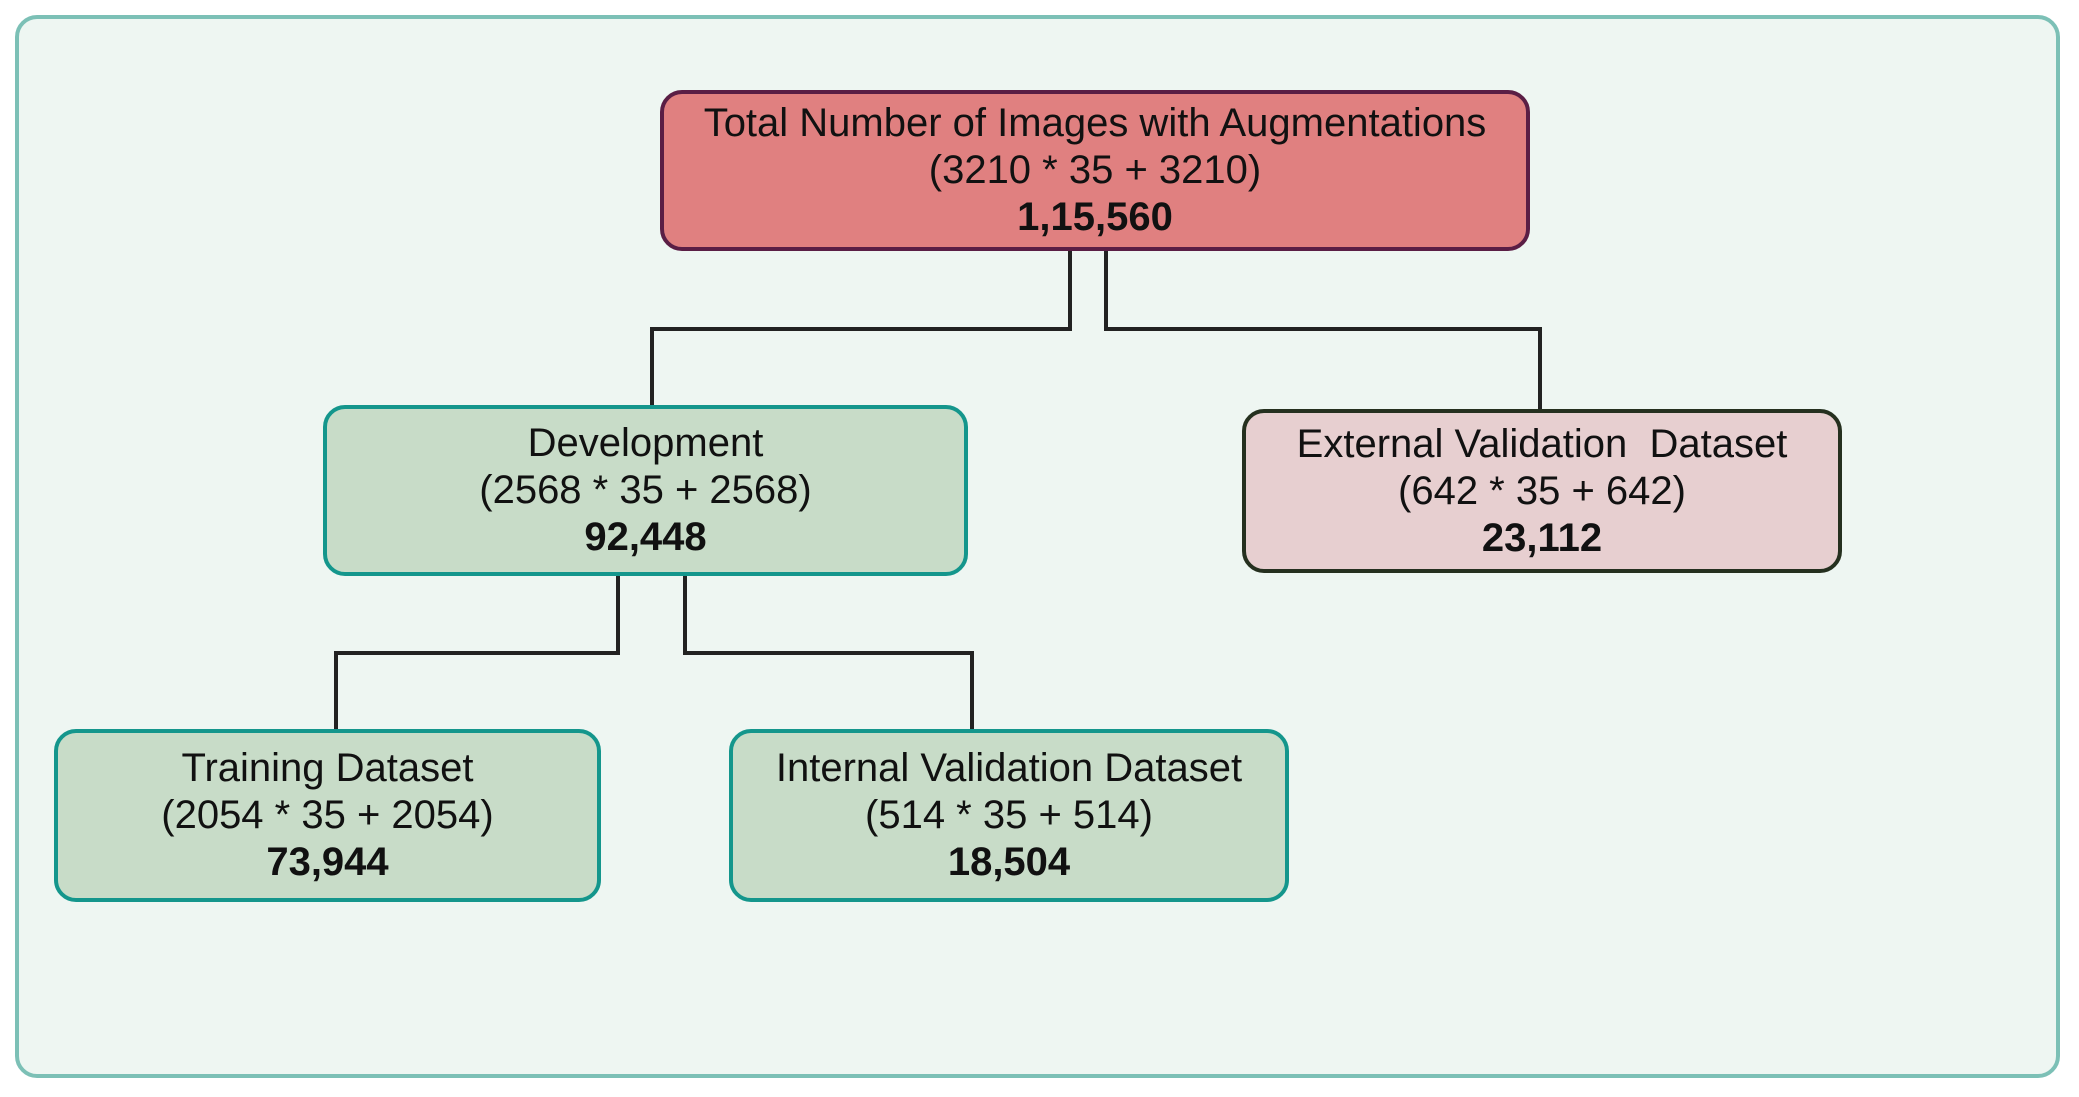 The height and width of the screenshot is (1097, 2079). I want to click on node-title: Internal Validation Dataset, so click(1009, 768).